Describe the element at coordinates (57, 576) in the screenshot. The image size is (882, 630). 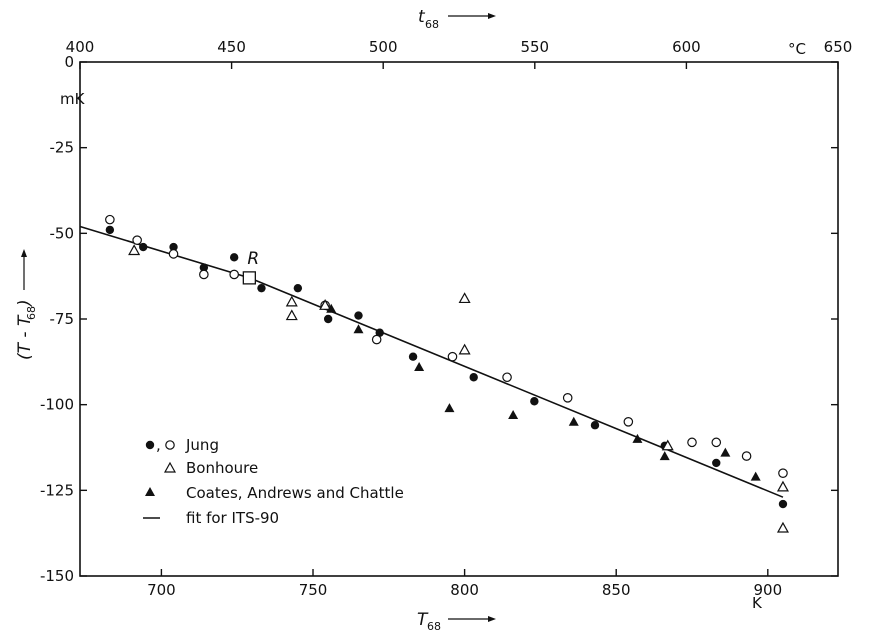
I see `y-tick-label: -150` at that location.